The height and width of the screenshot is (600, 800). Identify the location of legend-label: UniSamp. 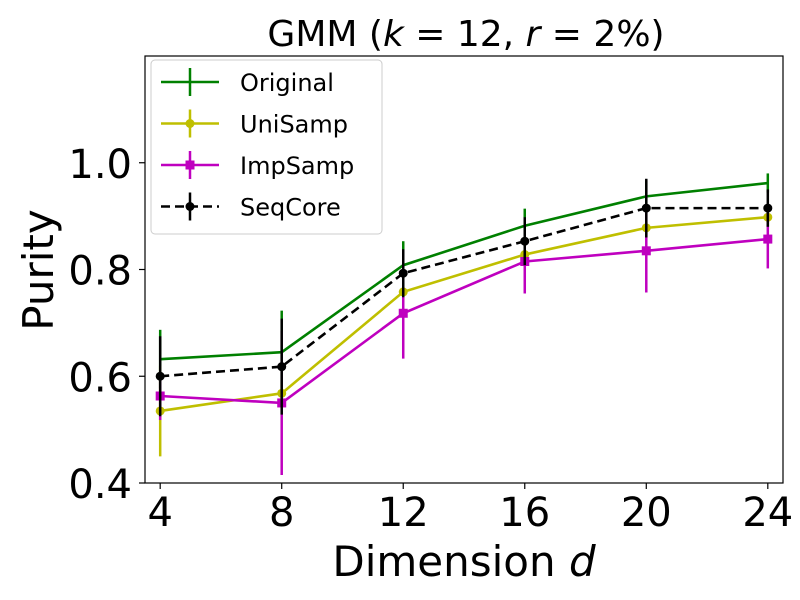
(294, 125).